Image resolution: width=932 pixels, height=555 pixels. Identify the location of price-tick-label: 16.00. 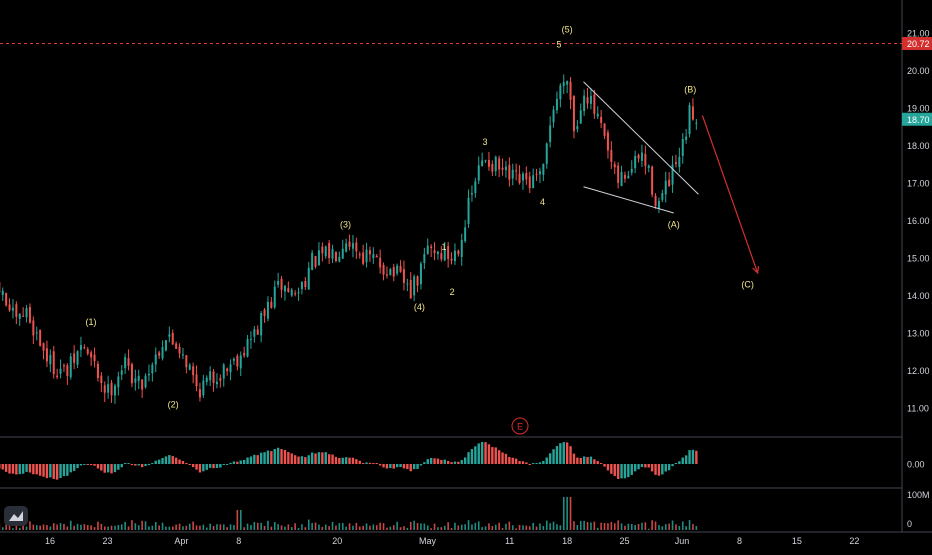
(918, 221).